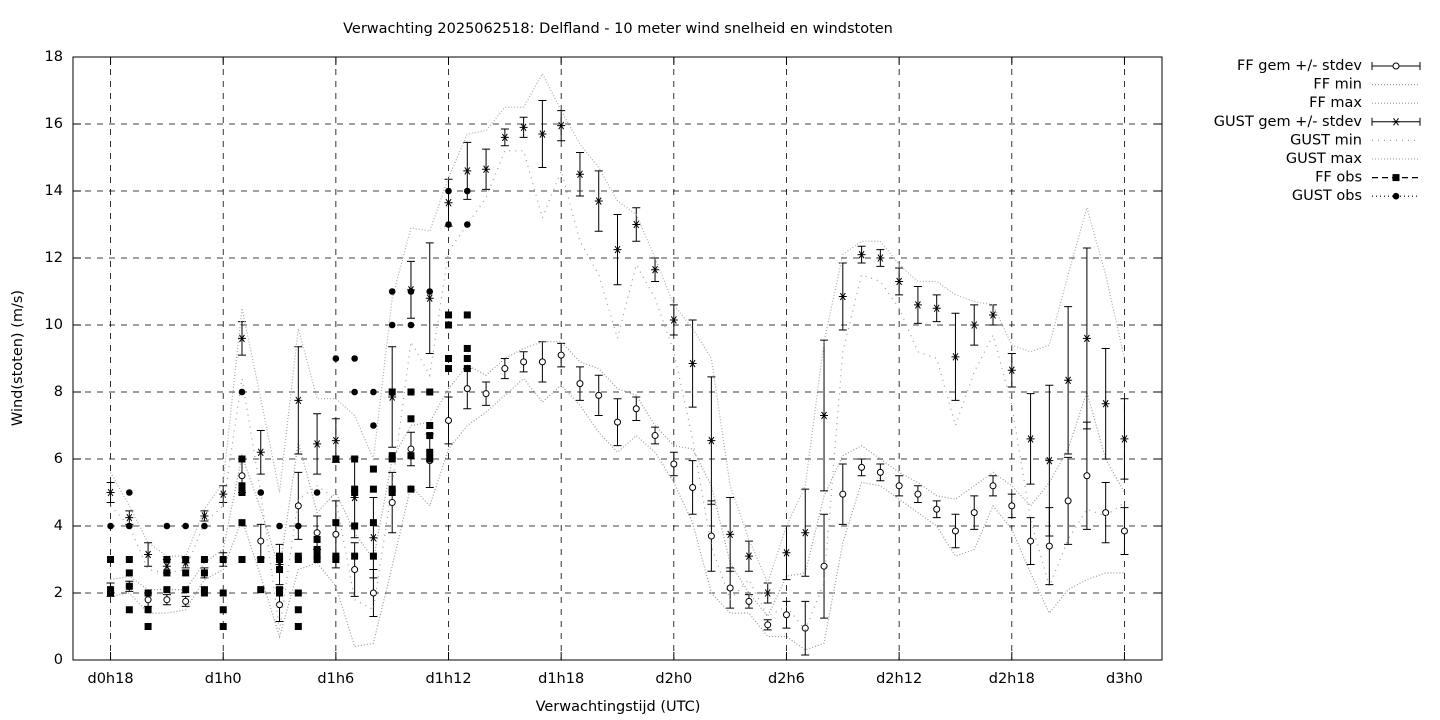 Image resolution: width=1440 pixels, height=720 pixels. Describe the element at coordinates (1124, 679) in the screenshot. I see `x-tick-label: d3h0` at that location.